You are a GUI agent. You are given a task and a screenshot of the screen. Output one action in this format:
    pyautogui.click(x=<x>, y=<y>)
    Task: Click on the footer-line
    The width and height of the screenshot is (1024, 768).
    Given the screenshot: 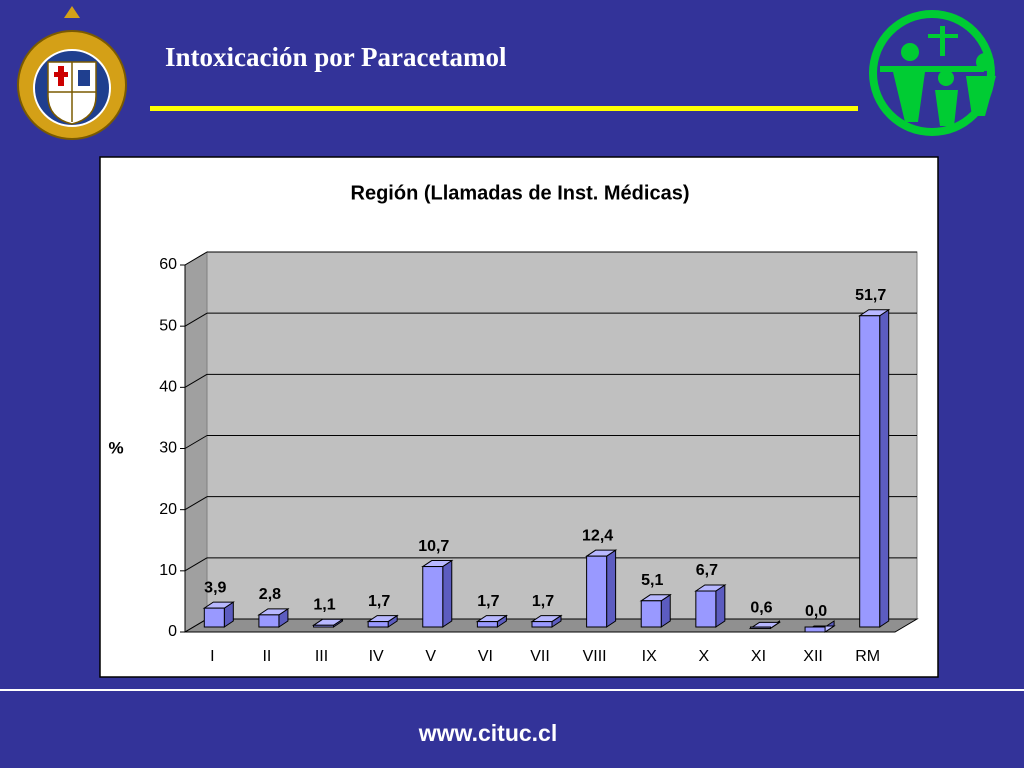 What is the action you would take?
    pyautogui.click(x=512, y=690)
    